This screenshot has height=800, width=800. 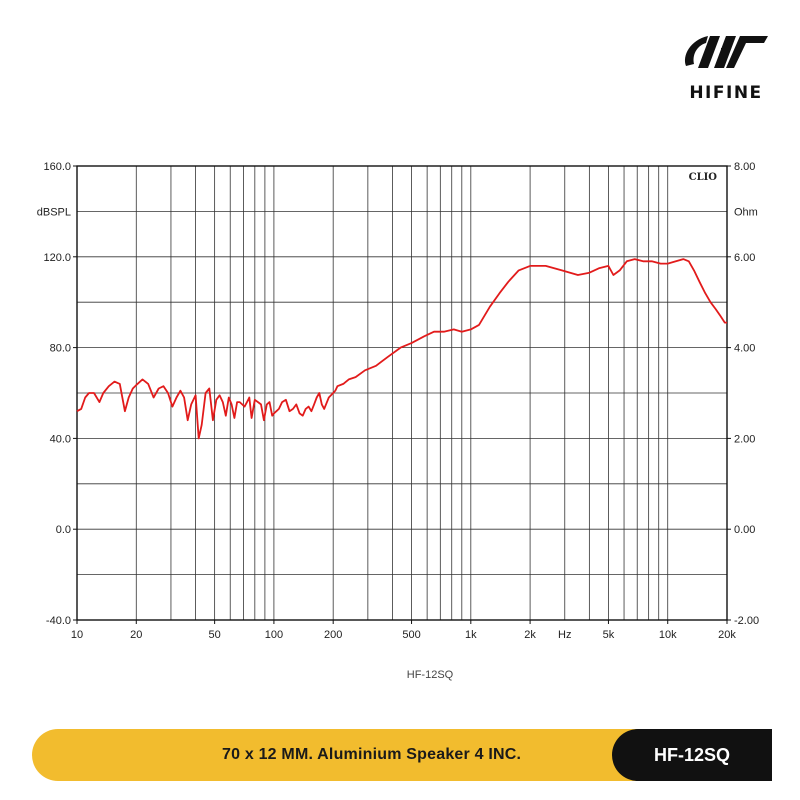 I want to click on chart-tick-label-y: 120.0, so click(x=57, y=258).